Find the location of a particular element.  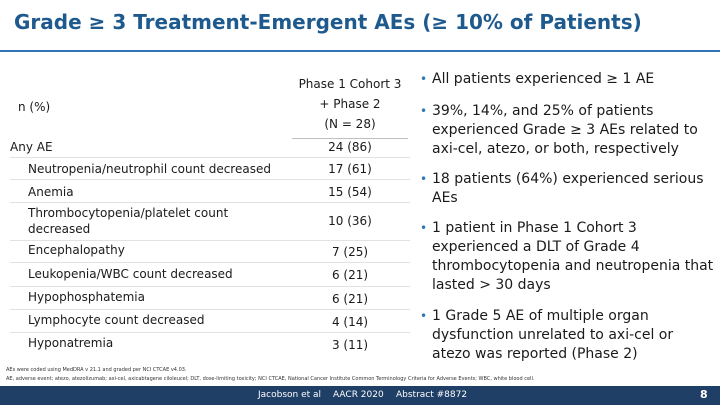

footer-abstract: Abstract #8872 is located at coordinates (432, 395).